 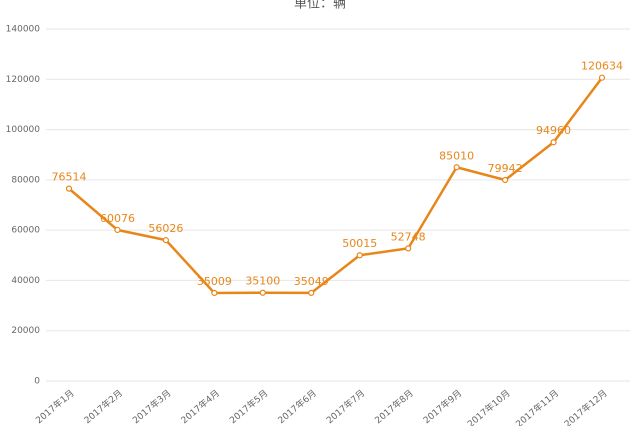 I want to click on x-tick-label: 2017年6月, so click(x=296, y=406).